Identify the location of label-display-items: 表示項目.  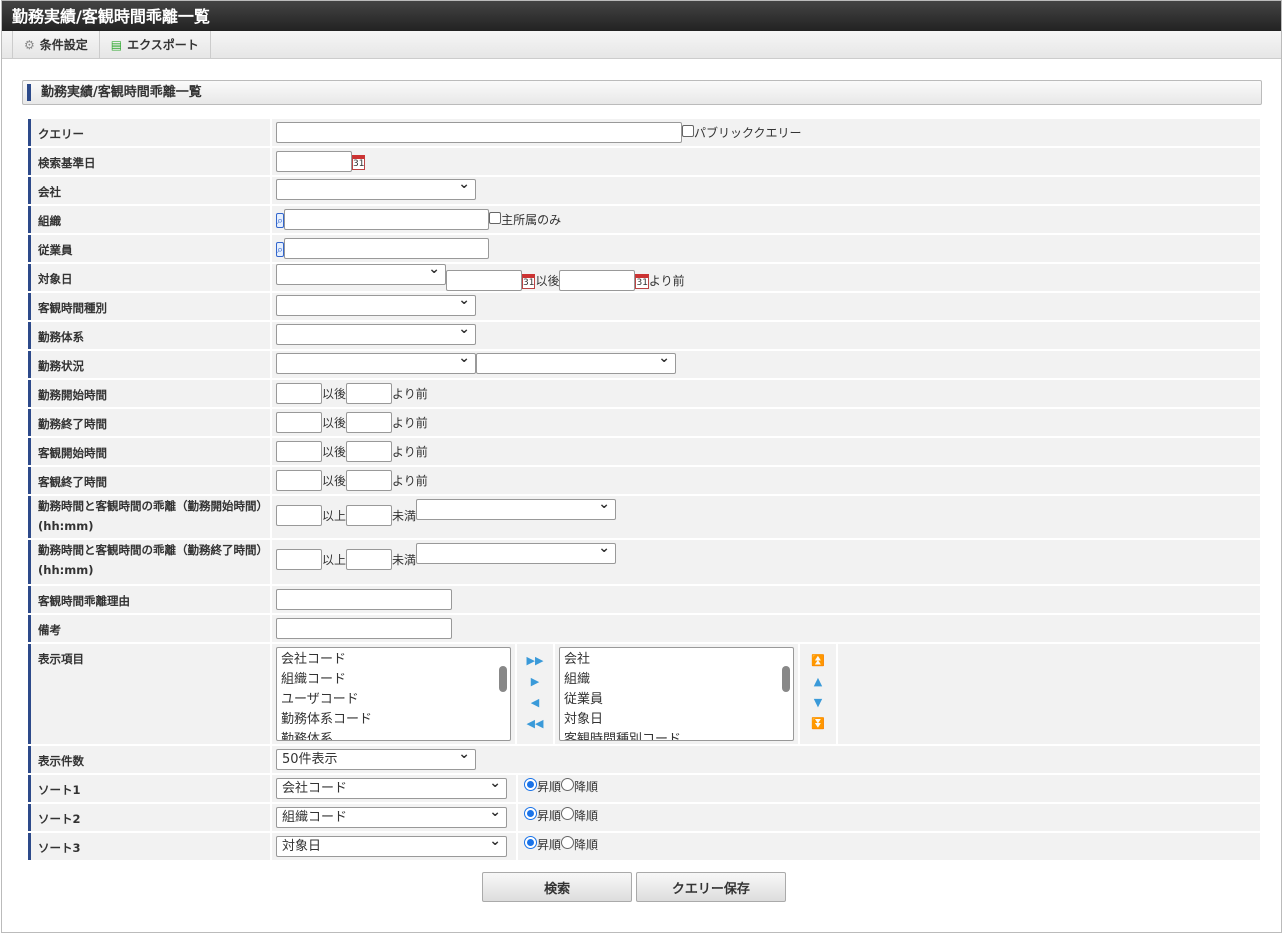
(149, 694).